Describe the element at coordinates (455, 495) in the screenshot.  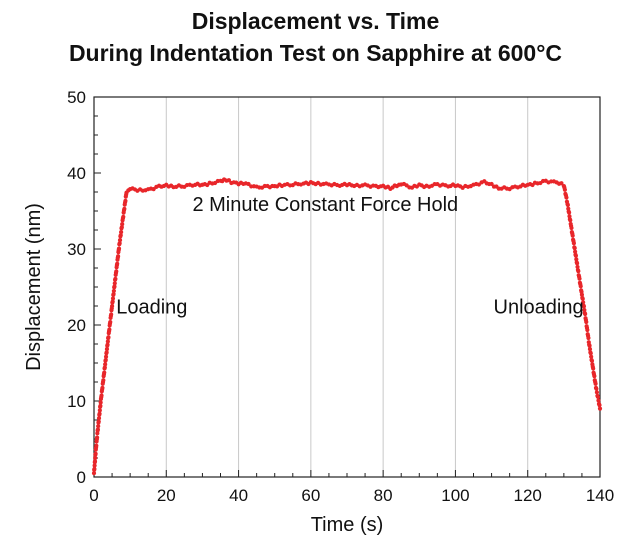
I see `x-tick-label: 100` at that location.